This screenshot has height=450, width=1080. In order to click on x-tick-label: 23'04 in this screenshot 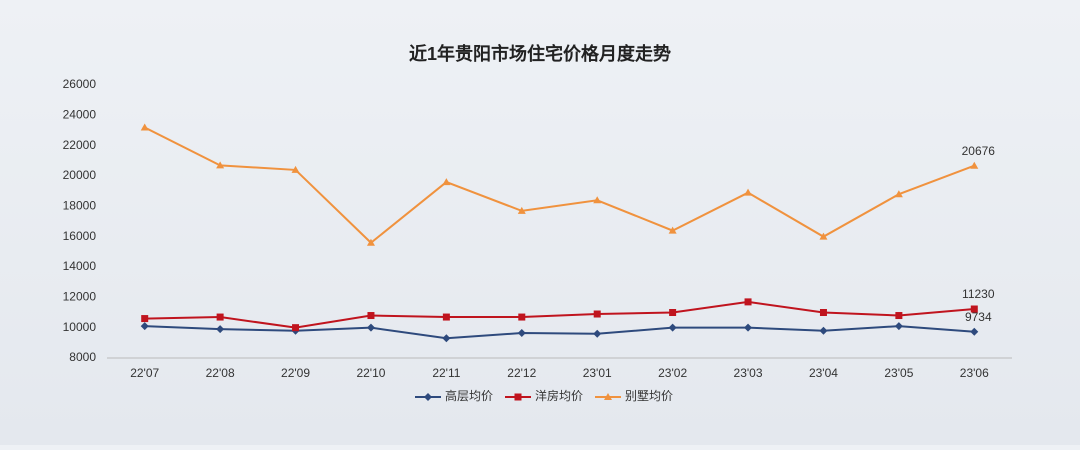, I will do `click(823, 373)`.